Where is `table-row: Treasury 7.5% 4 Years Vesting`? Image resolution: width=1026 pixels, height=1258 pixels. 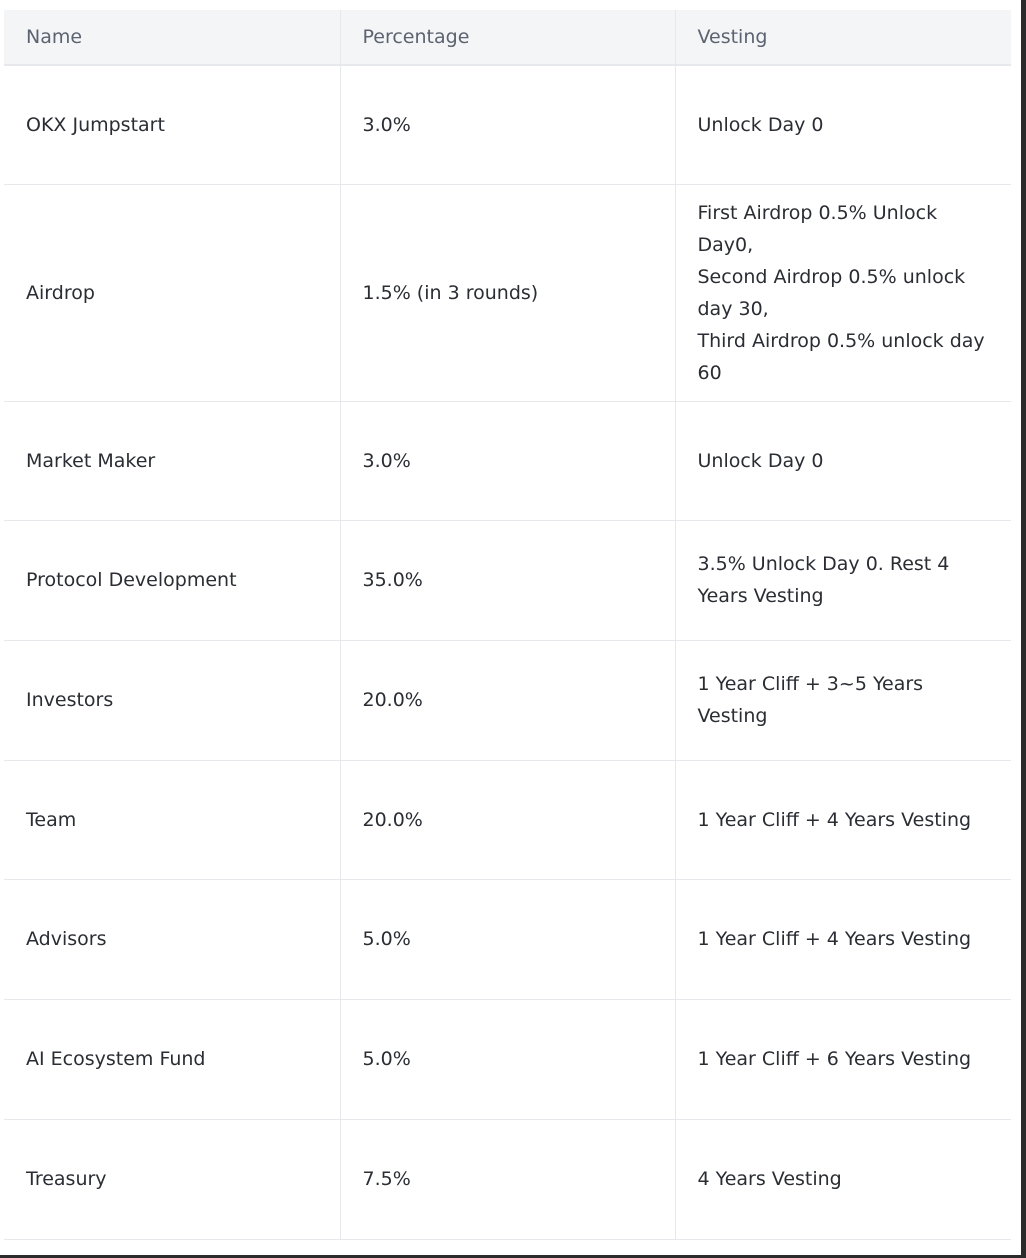 table-row: Treasury 7.5% 4 Years Vesting is located at coordinates (507, 1179).